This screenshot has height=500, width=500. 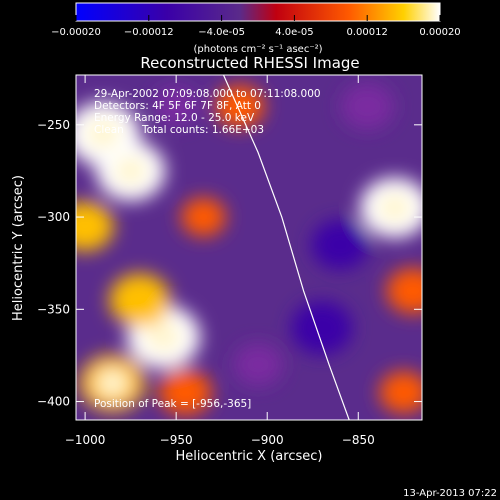 What do you see at coordinates (258, 12) in the screenshot?
I see `colorbar` at bounding box center [258, 12].